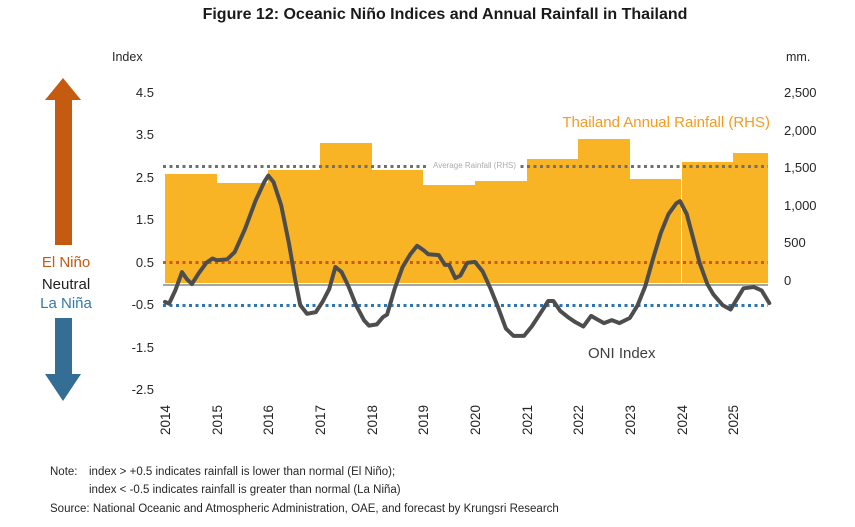  I want to click on note-label: Note:, so click(64, 472).